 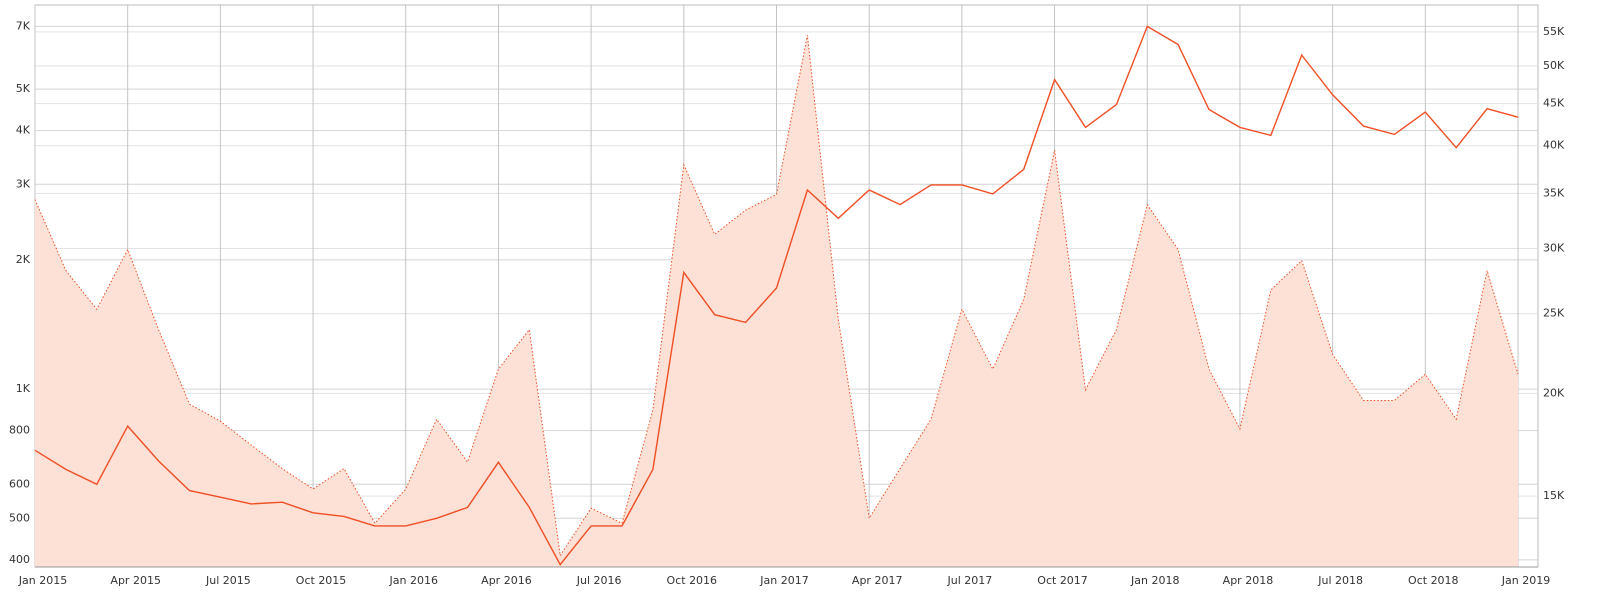 What do you see at coordinates (23, 183) in the screenshot?
I see `y-tick-label: 3K` at bounding box center [23, 183].